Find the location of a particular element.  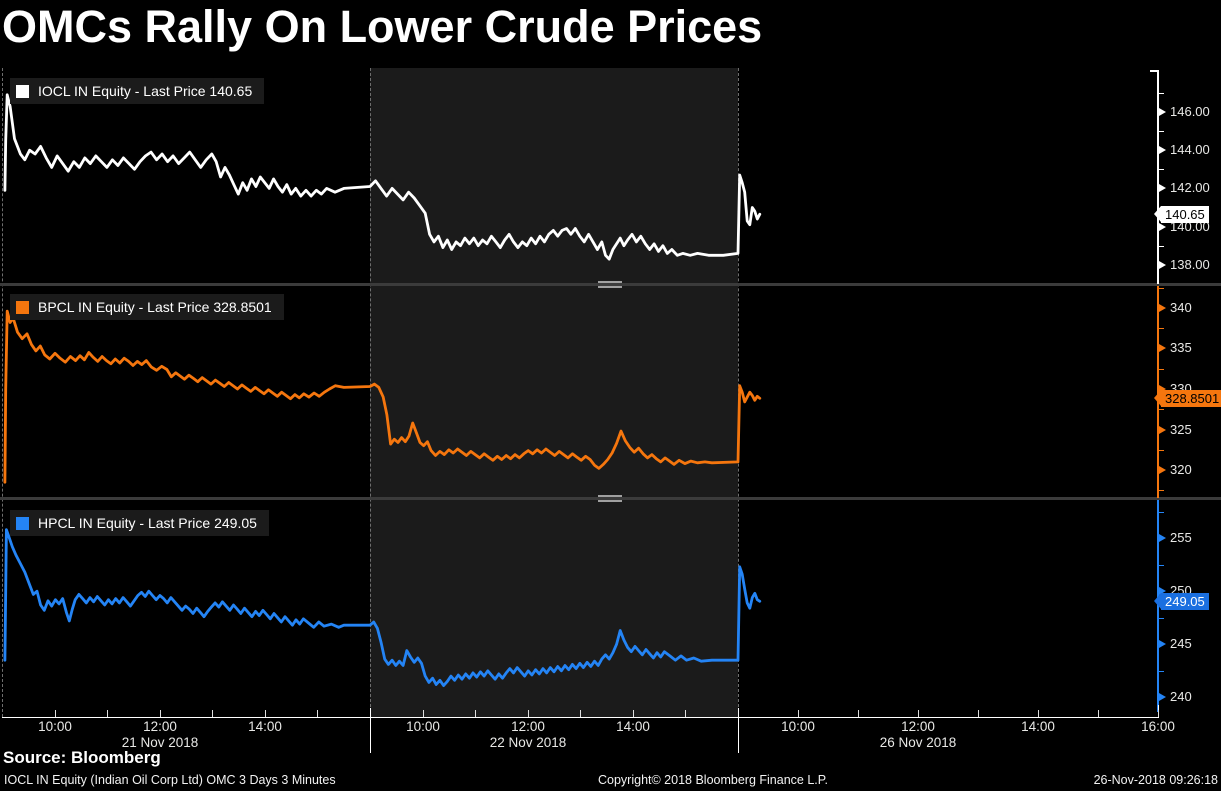

bpcl-price-line is located at coordinates (382, 396).